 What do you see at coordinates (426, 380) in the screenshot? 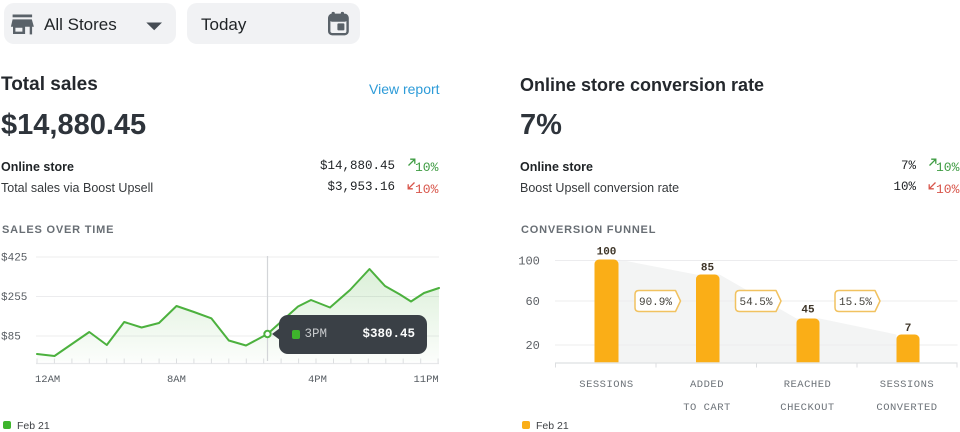
I see `svg-text: 11PM` at bounding box center [426, 380].